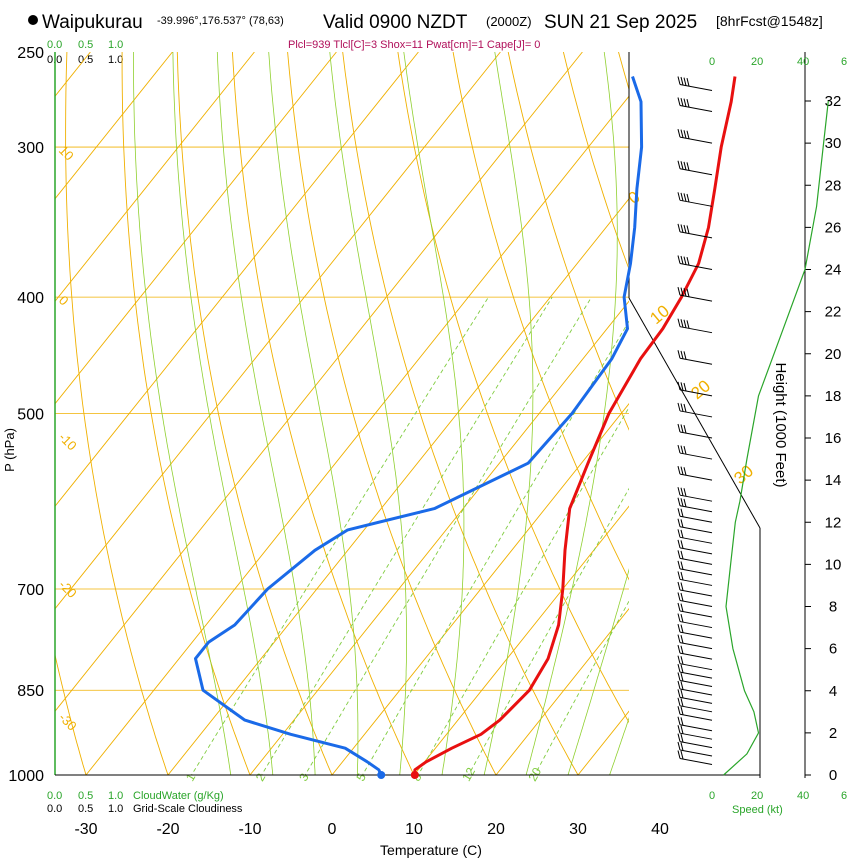 The image size is (850, 860). What do you see at coordinates (833, 396) in the screenshot?
I see `height-tick-label: 18` at bounding box center [833, 396].